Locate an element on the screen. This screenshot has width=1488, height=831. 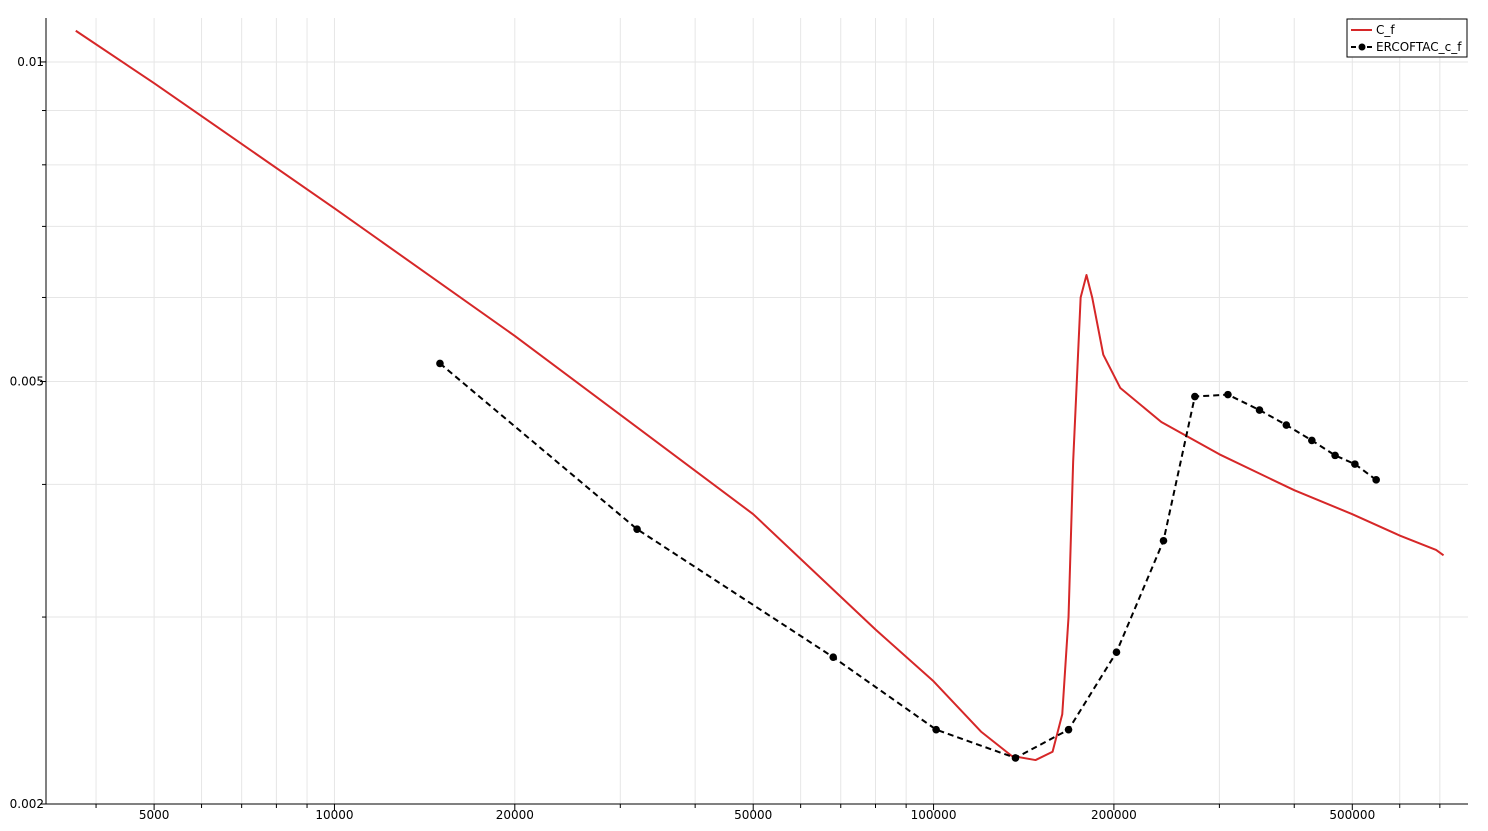
legend-label-c-f: C_f is located at coordinates (1385, 30).